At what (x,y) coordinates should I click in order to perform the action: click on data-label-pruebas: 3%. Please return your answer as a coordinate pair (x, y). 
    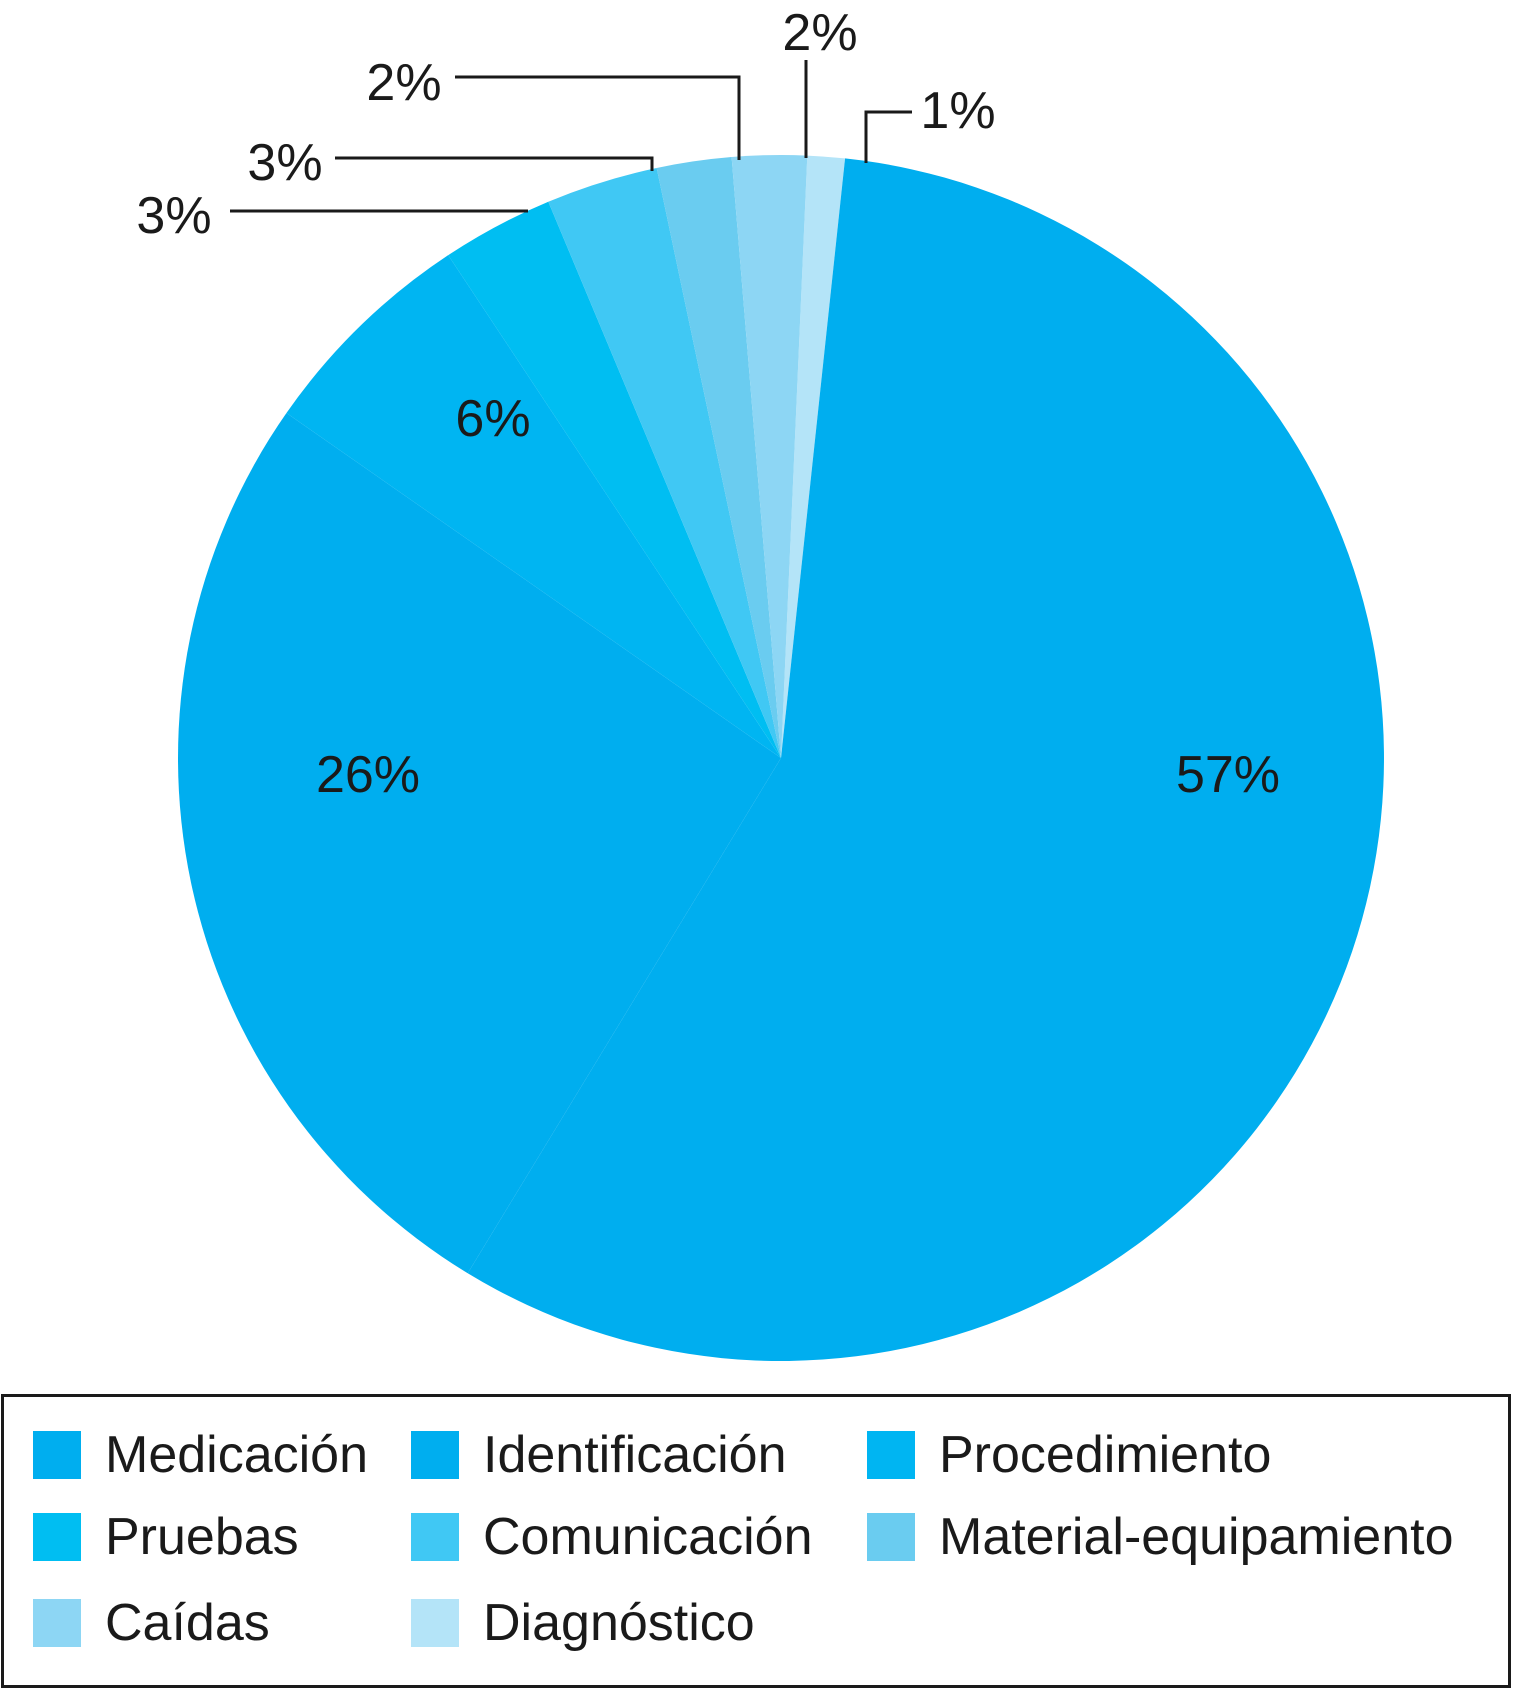
    Looking at the image, I should click on (173, 216).